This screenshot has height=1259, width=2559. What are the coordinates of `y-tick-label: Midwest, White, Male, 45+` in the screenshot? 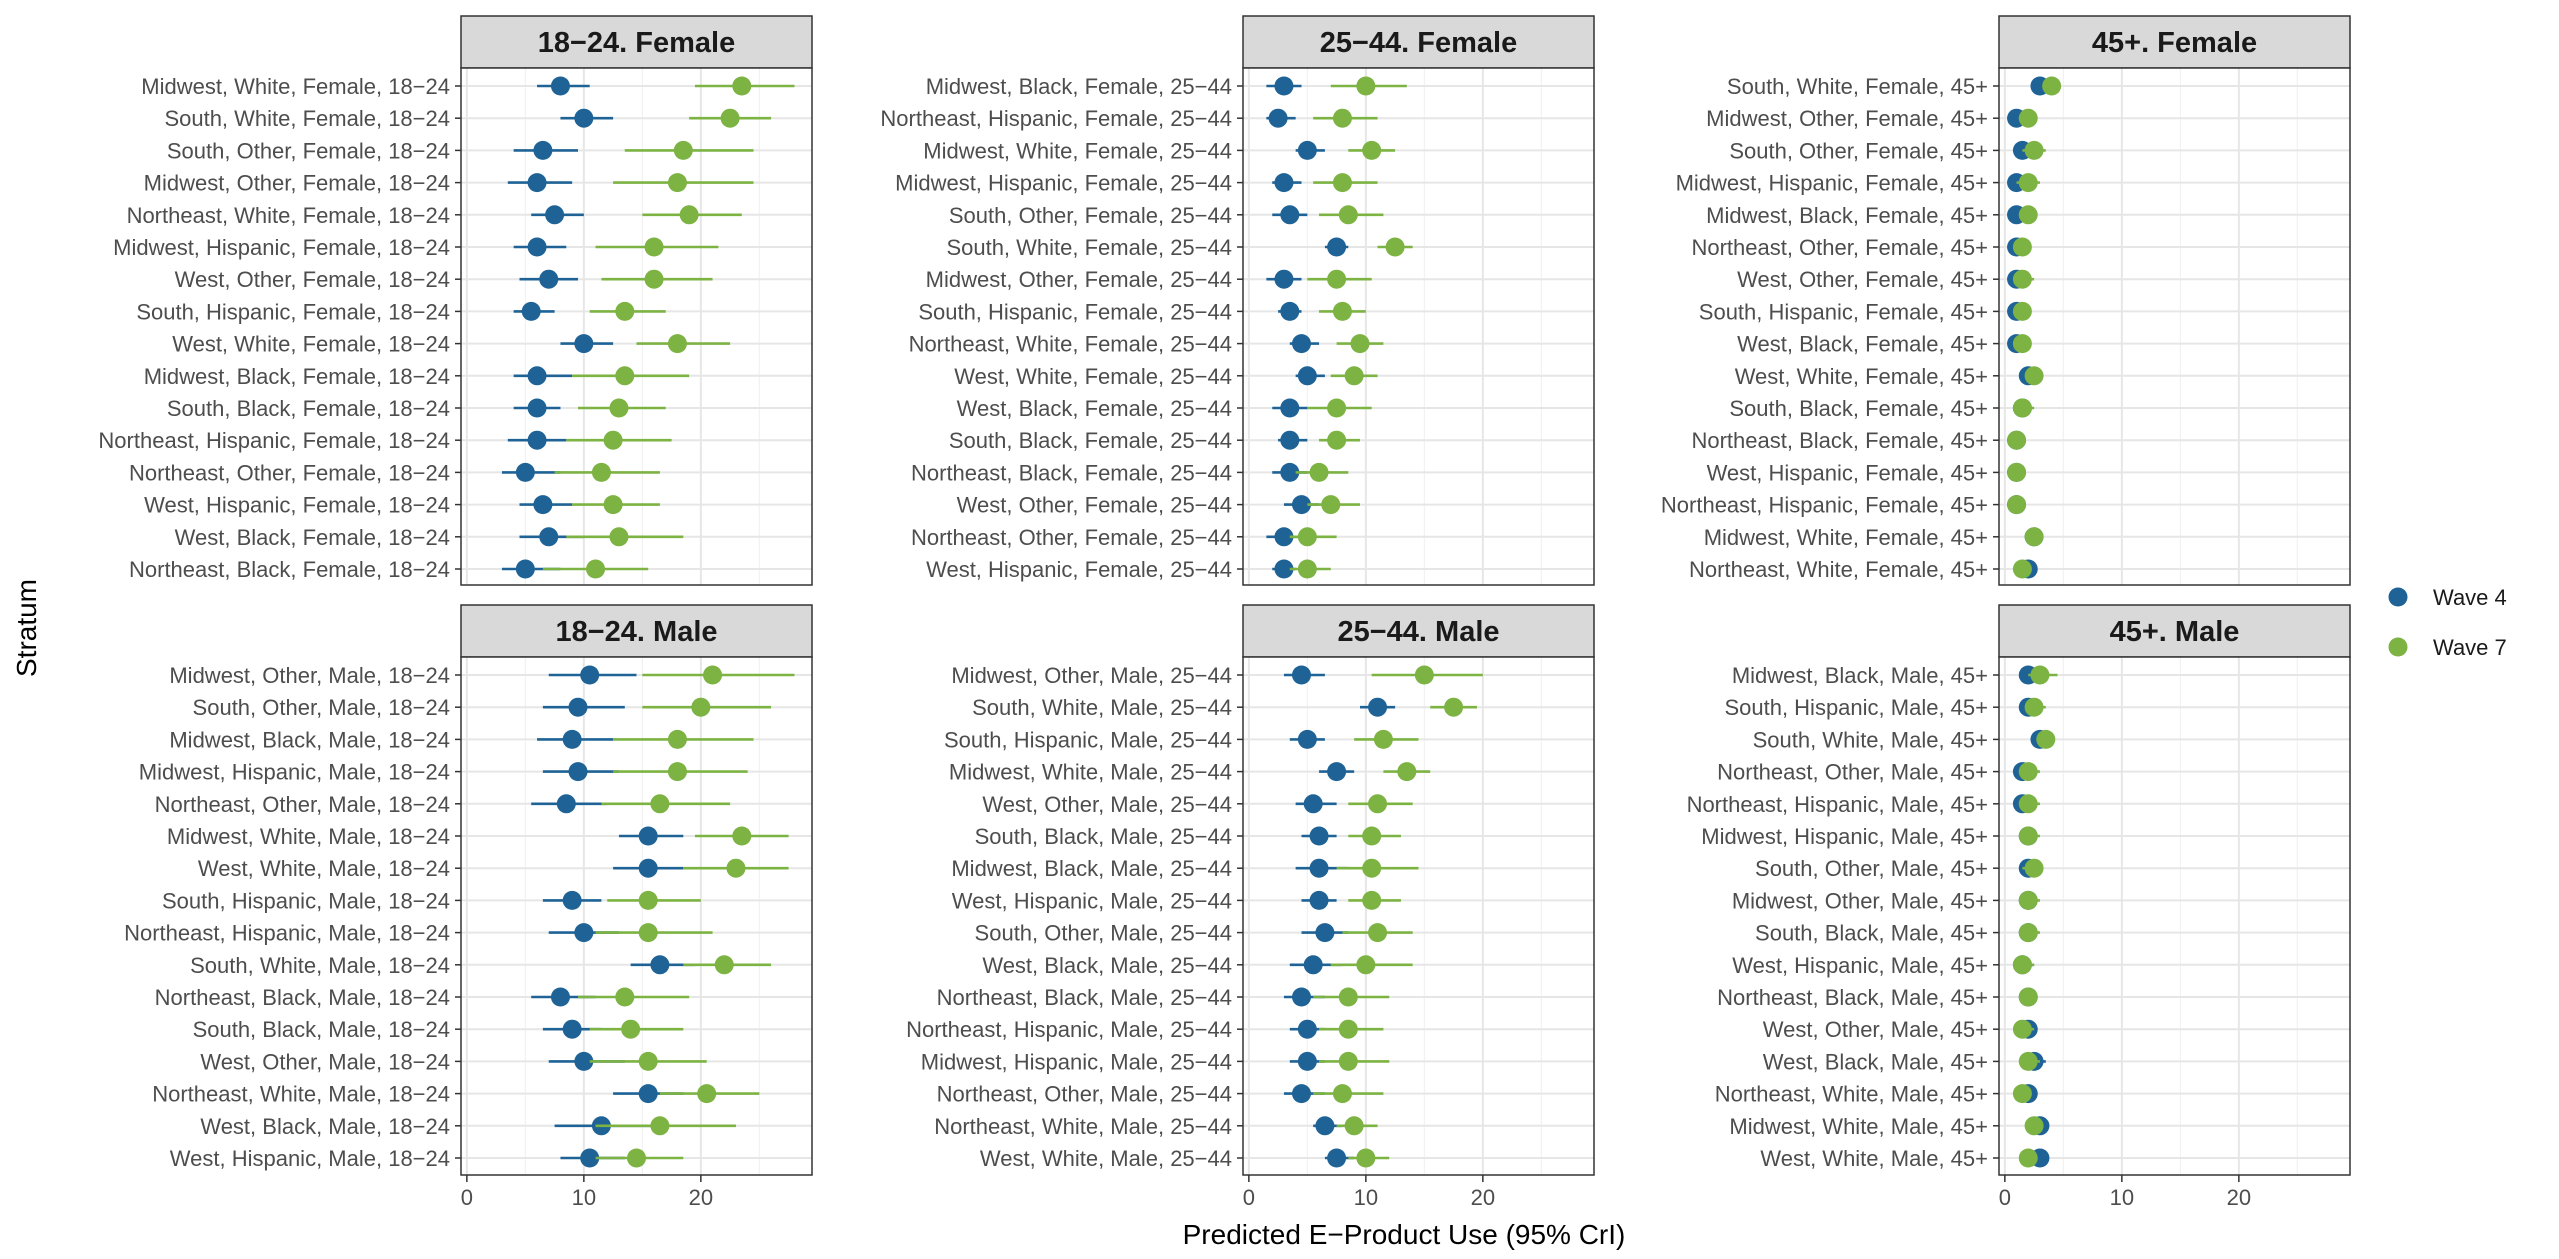 It's located at (1858, 1126).